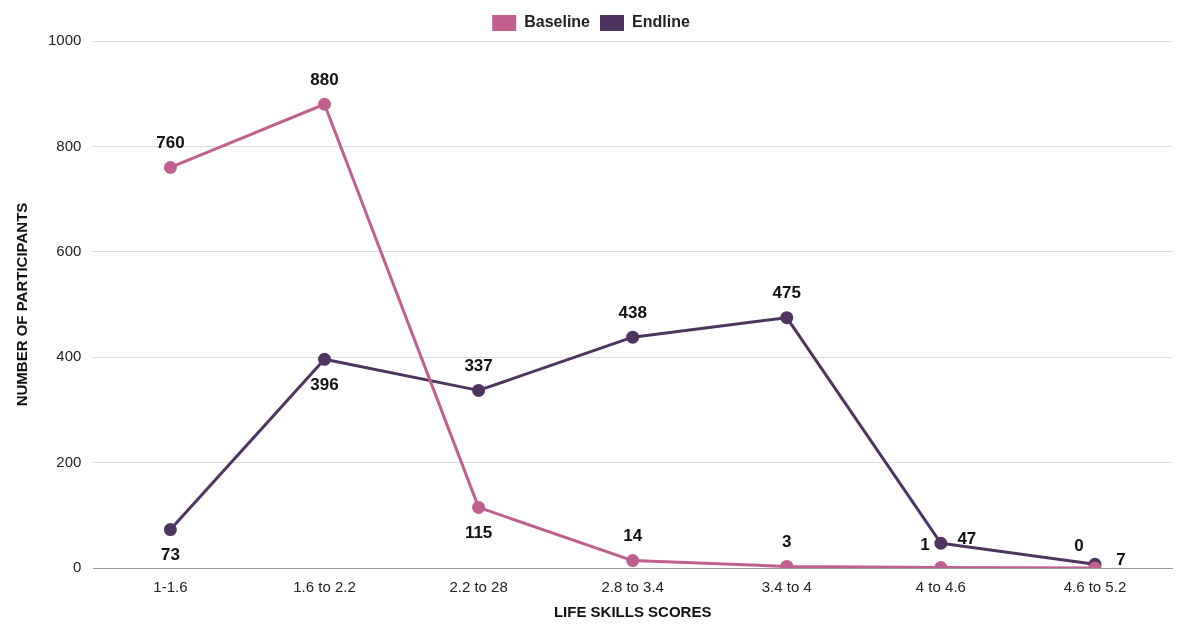 The image size is (1202, 631). Describe the element at coordinates (69, 250) in the screenshot. I see `y-tick-label: 600` at that location.